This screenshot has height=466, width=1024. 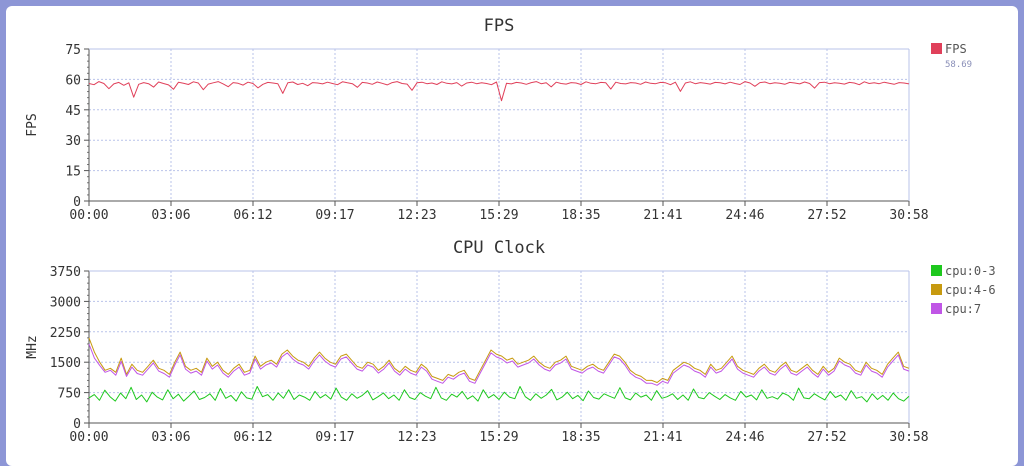 I want to click on y-tick-label: 3000, so click(x=65, y=302).